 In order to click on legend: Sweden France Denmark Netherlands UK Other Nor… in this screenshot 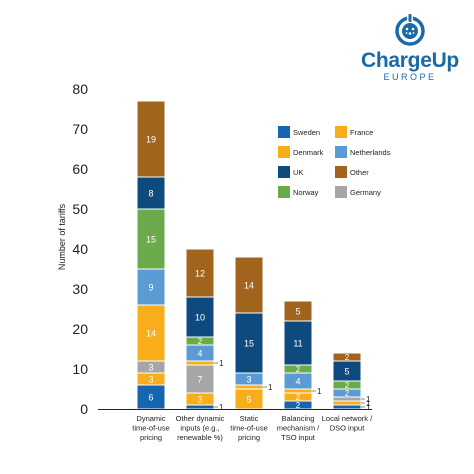, I will do `click(334, 162)`.